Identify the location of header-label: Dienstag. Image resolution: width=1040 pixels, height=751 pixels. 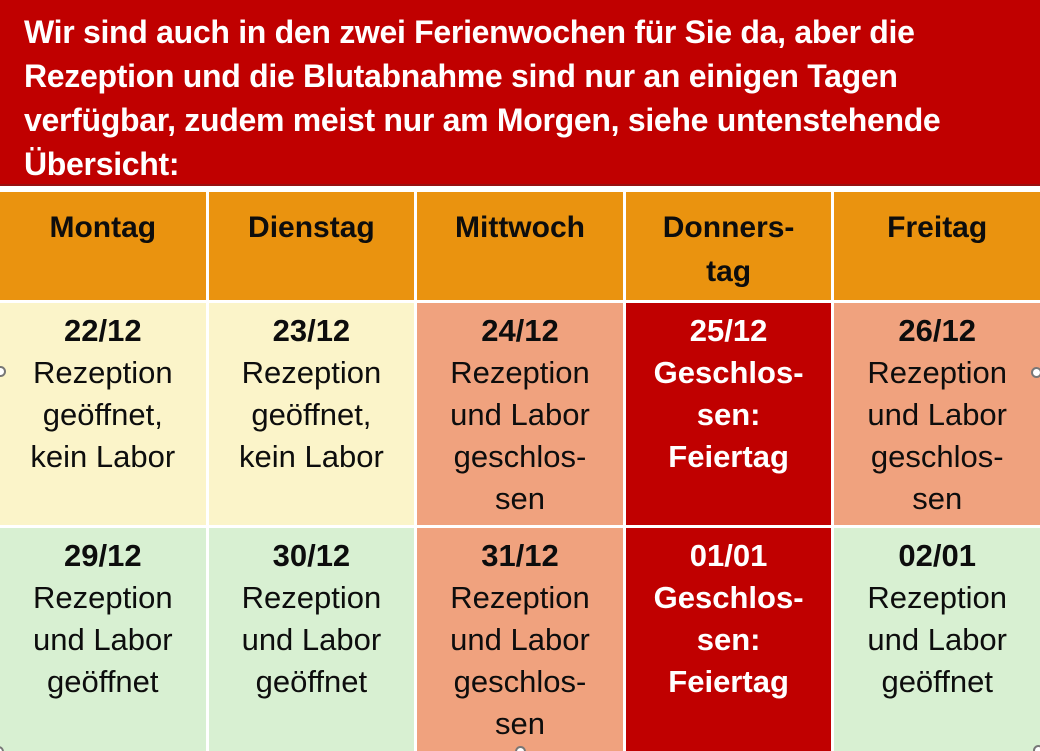
(311, 227).